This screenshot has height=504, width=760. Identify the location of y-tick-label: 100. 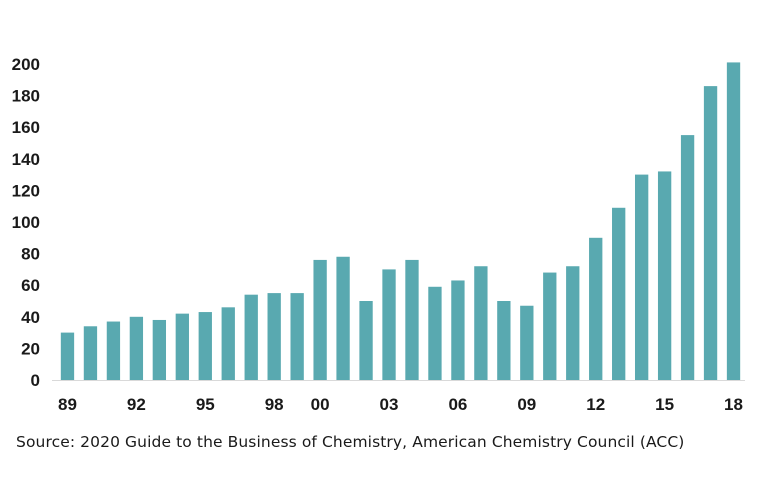
(26, 222).